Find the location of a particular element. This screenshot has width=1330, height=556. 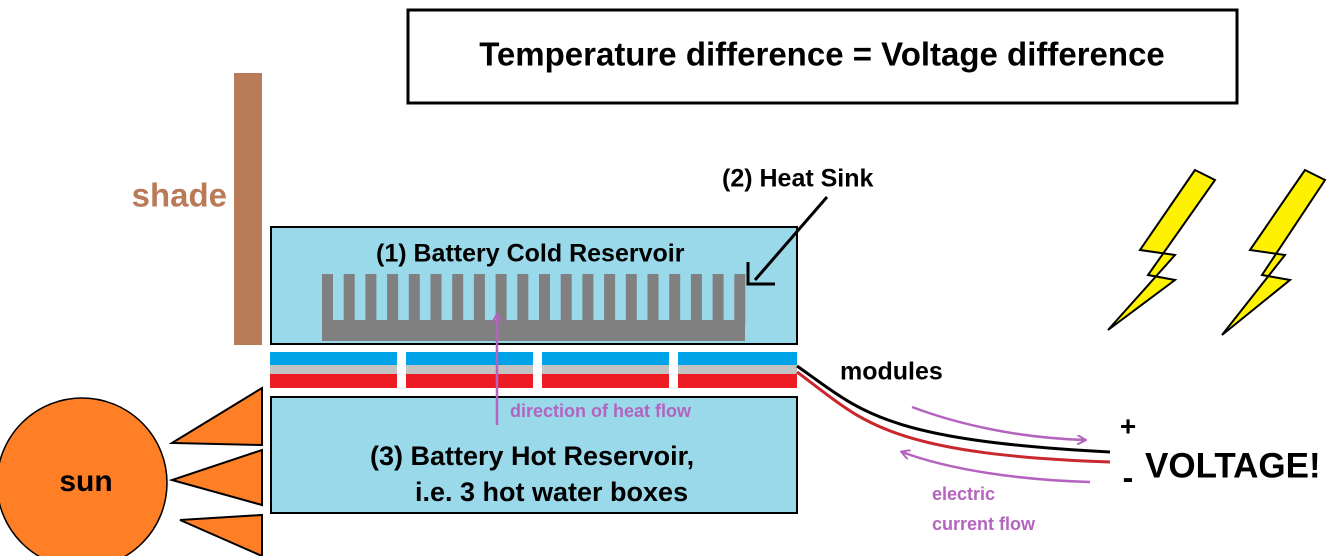

hot-label-1: (3) Battery Hot Reservoir, is located at coordinates (532, 456).